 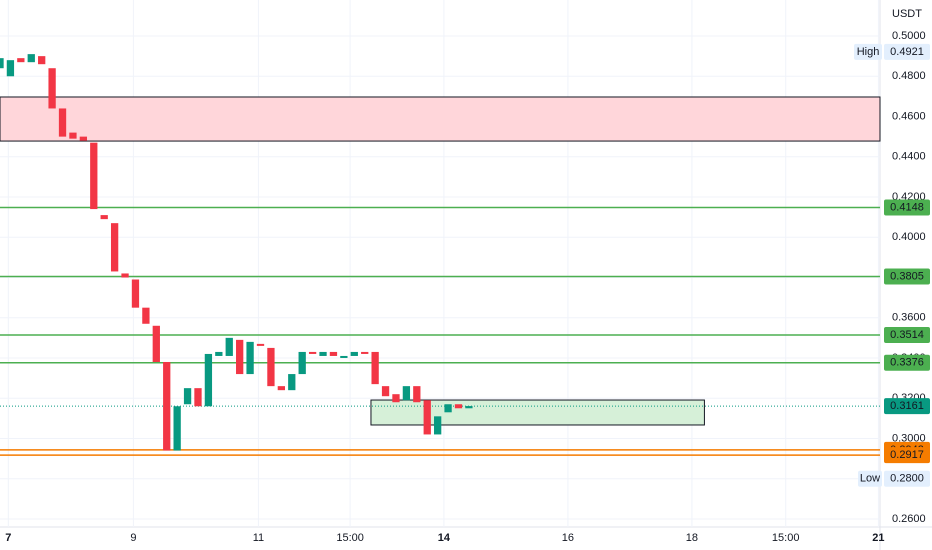 I want to click on low-label-bg, so click(x=870, y=478).